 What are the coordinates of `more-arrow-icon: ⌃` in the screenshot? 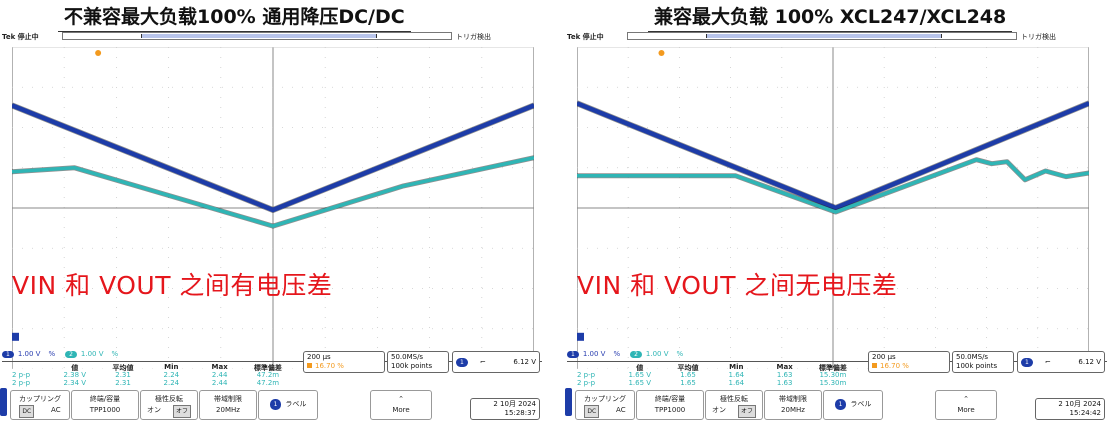 It's located at (966, 399).